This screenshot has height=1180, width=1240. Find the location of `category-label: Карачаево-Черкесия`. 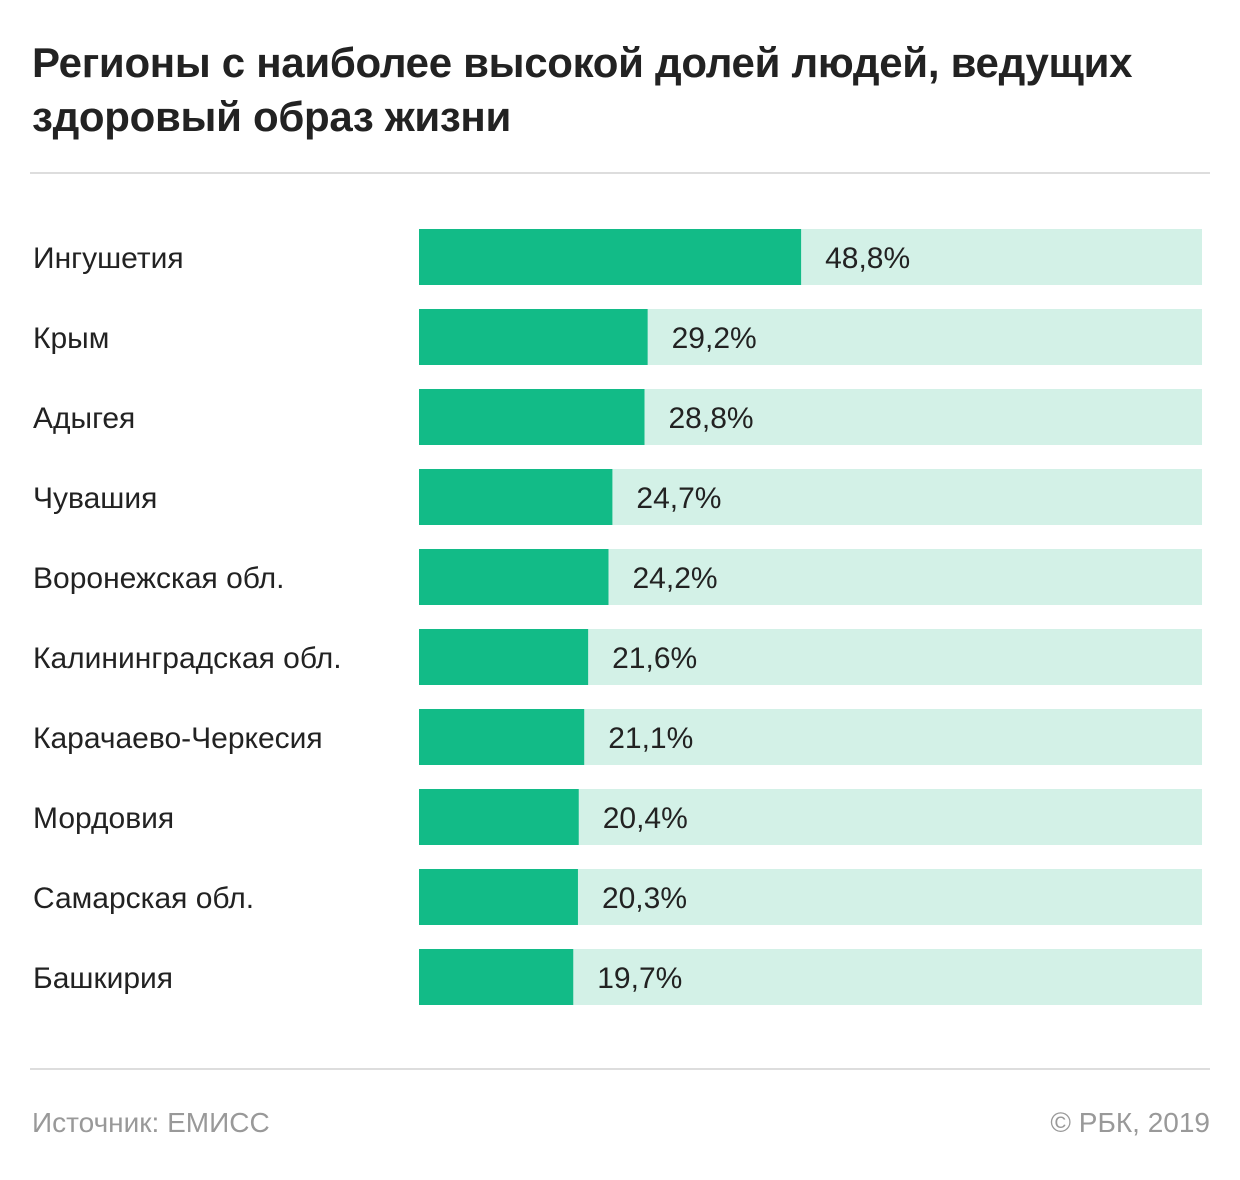

category-label: Карачаево-Черкесия is located at coordinates (178, 738).